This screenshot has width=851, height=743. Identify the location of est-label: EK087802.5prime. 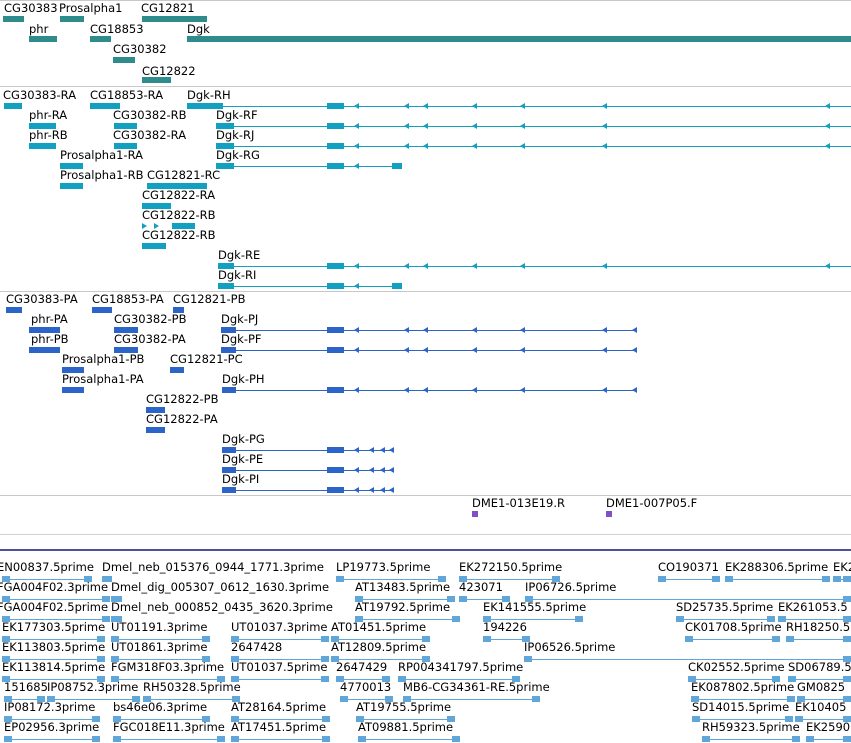
(743, 687).